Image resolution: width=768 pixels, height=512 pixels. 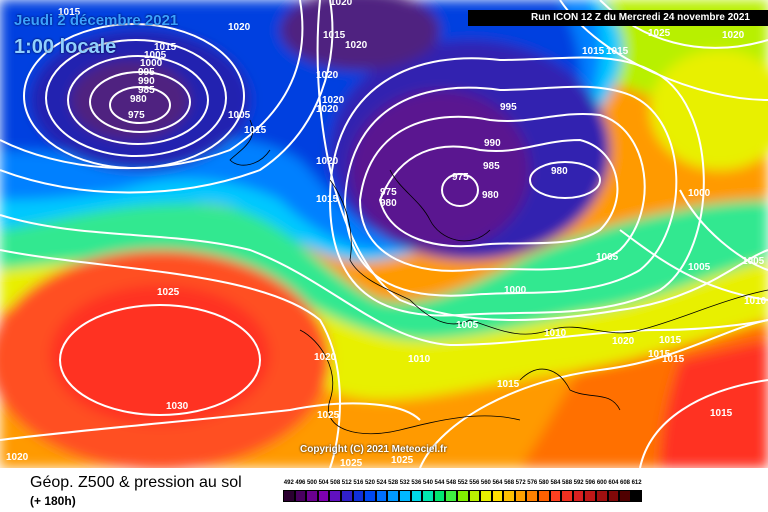 What do you see at coordinates (485, 483) in the screenshot?
I see `scale-label: 560` at bounding box center [485, 483].